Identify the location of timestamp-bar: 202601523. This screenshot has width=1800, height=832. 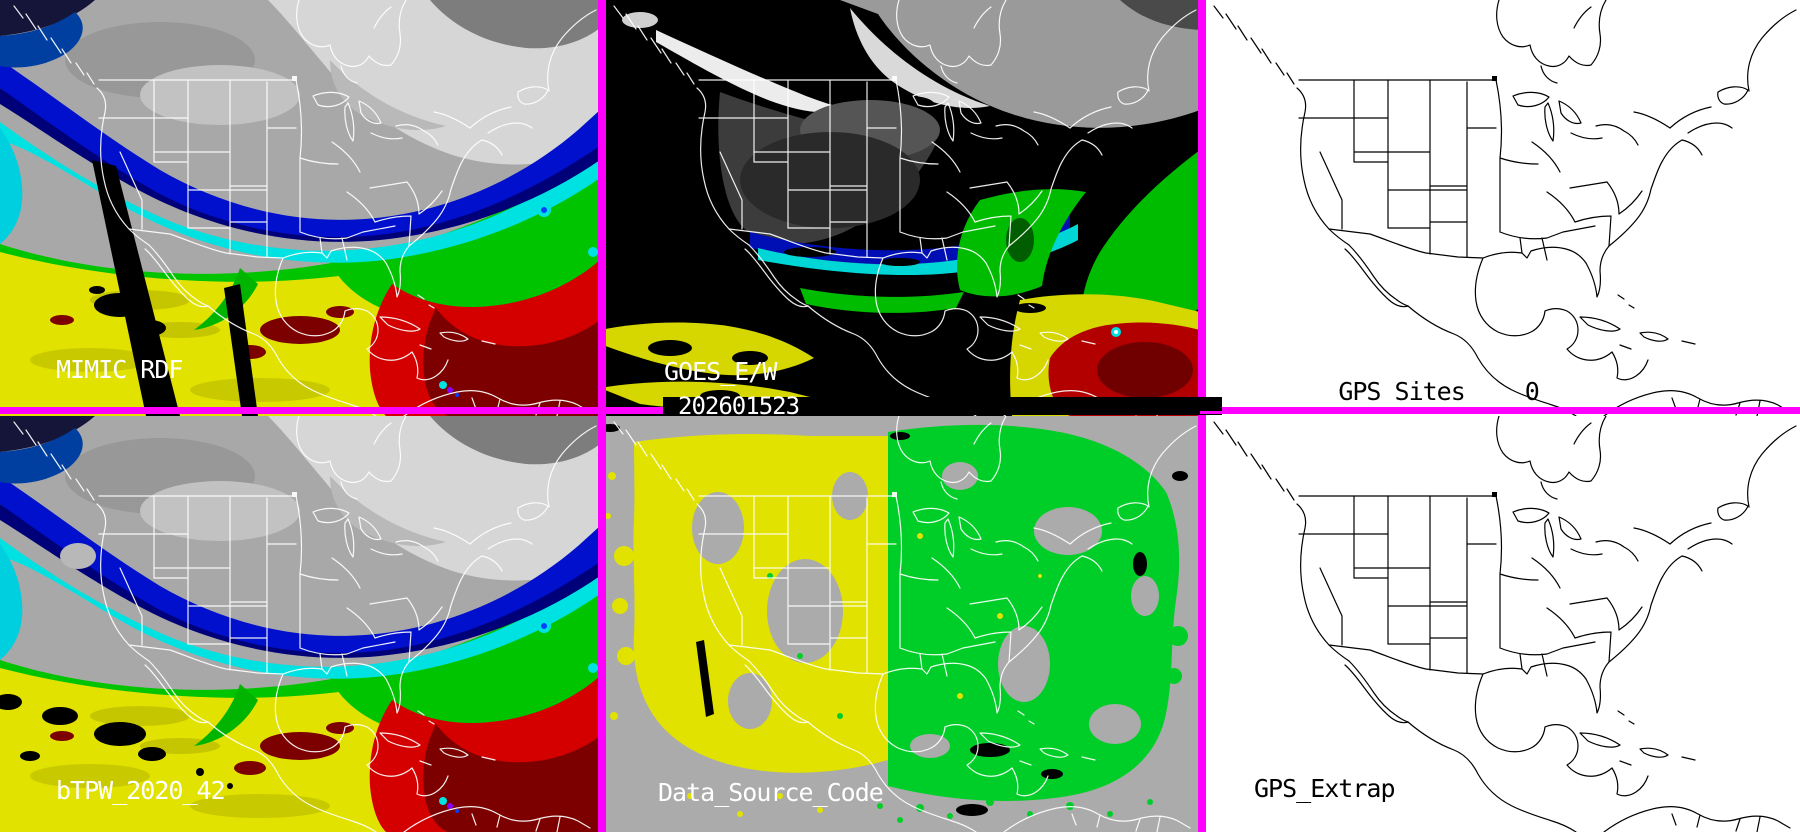
(942, 406).